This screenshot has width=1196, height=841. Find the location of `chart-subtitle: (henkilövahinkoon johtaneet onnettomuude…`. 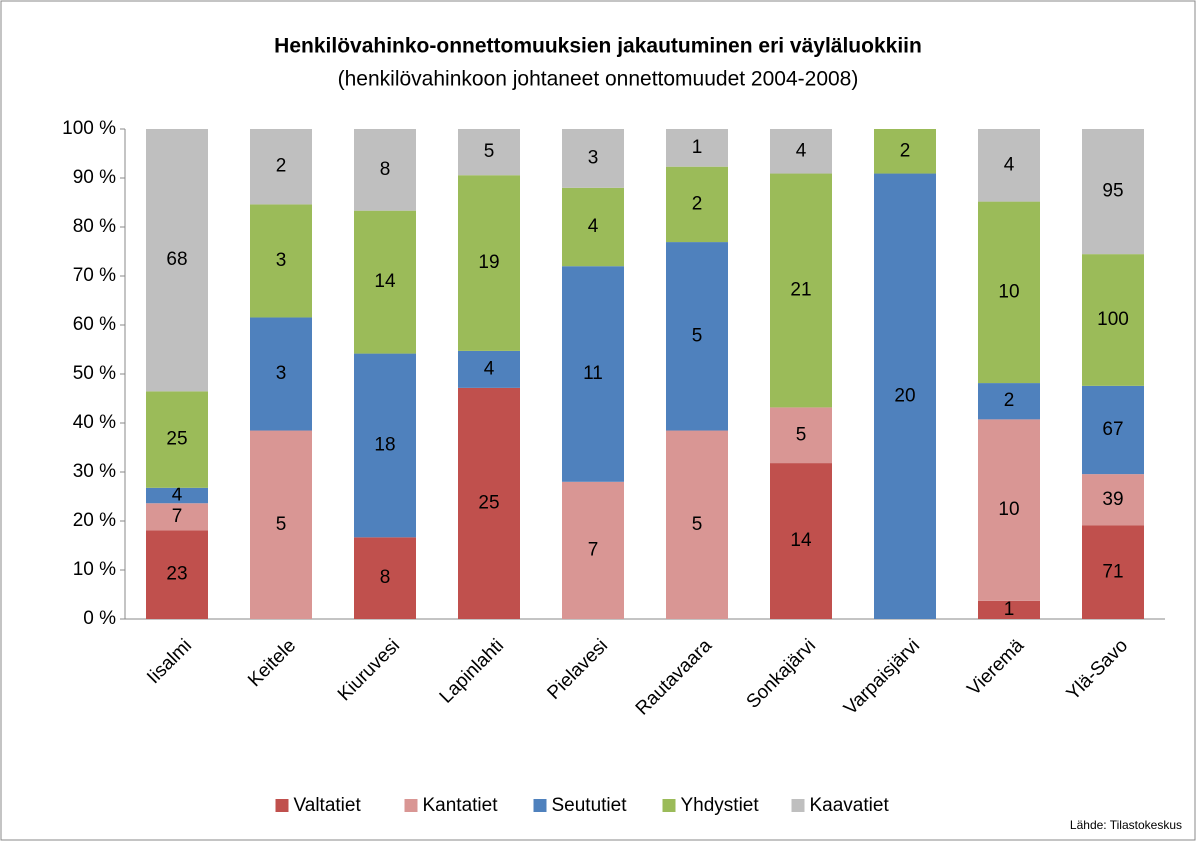

chart-subtitle: (henkilövahinkoon johtaneet onnettomuude… is located at coordinates (598, 79).